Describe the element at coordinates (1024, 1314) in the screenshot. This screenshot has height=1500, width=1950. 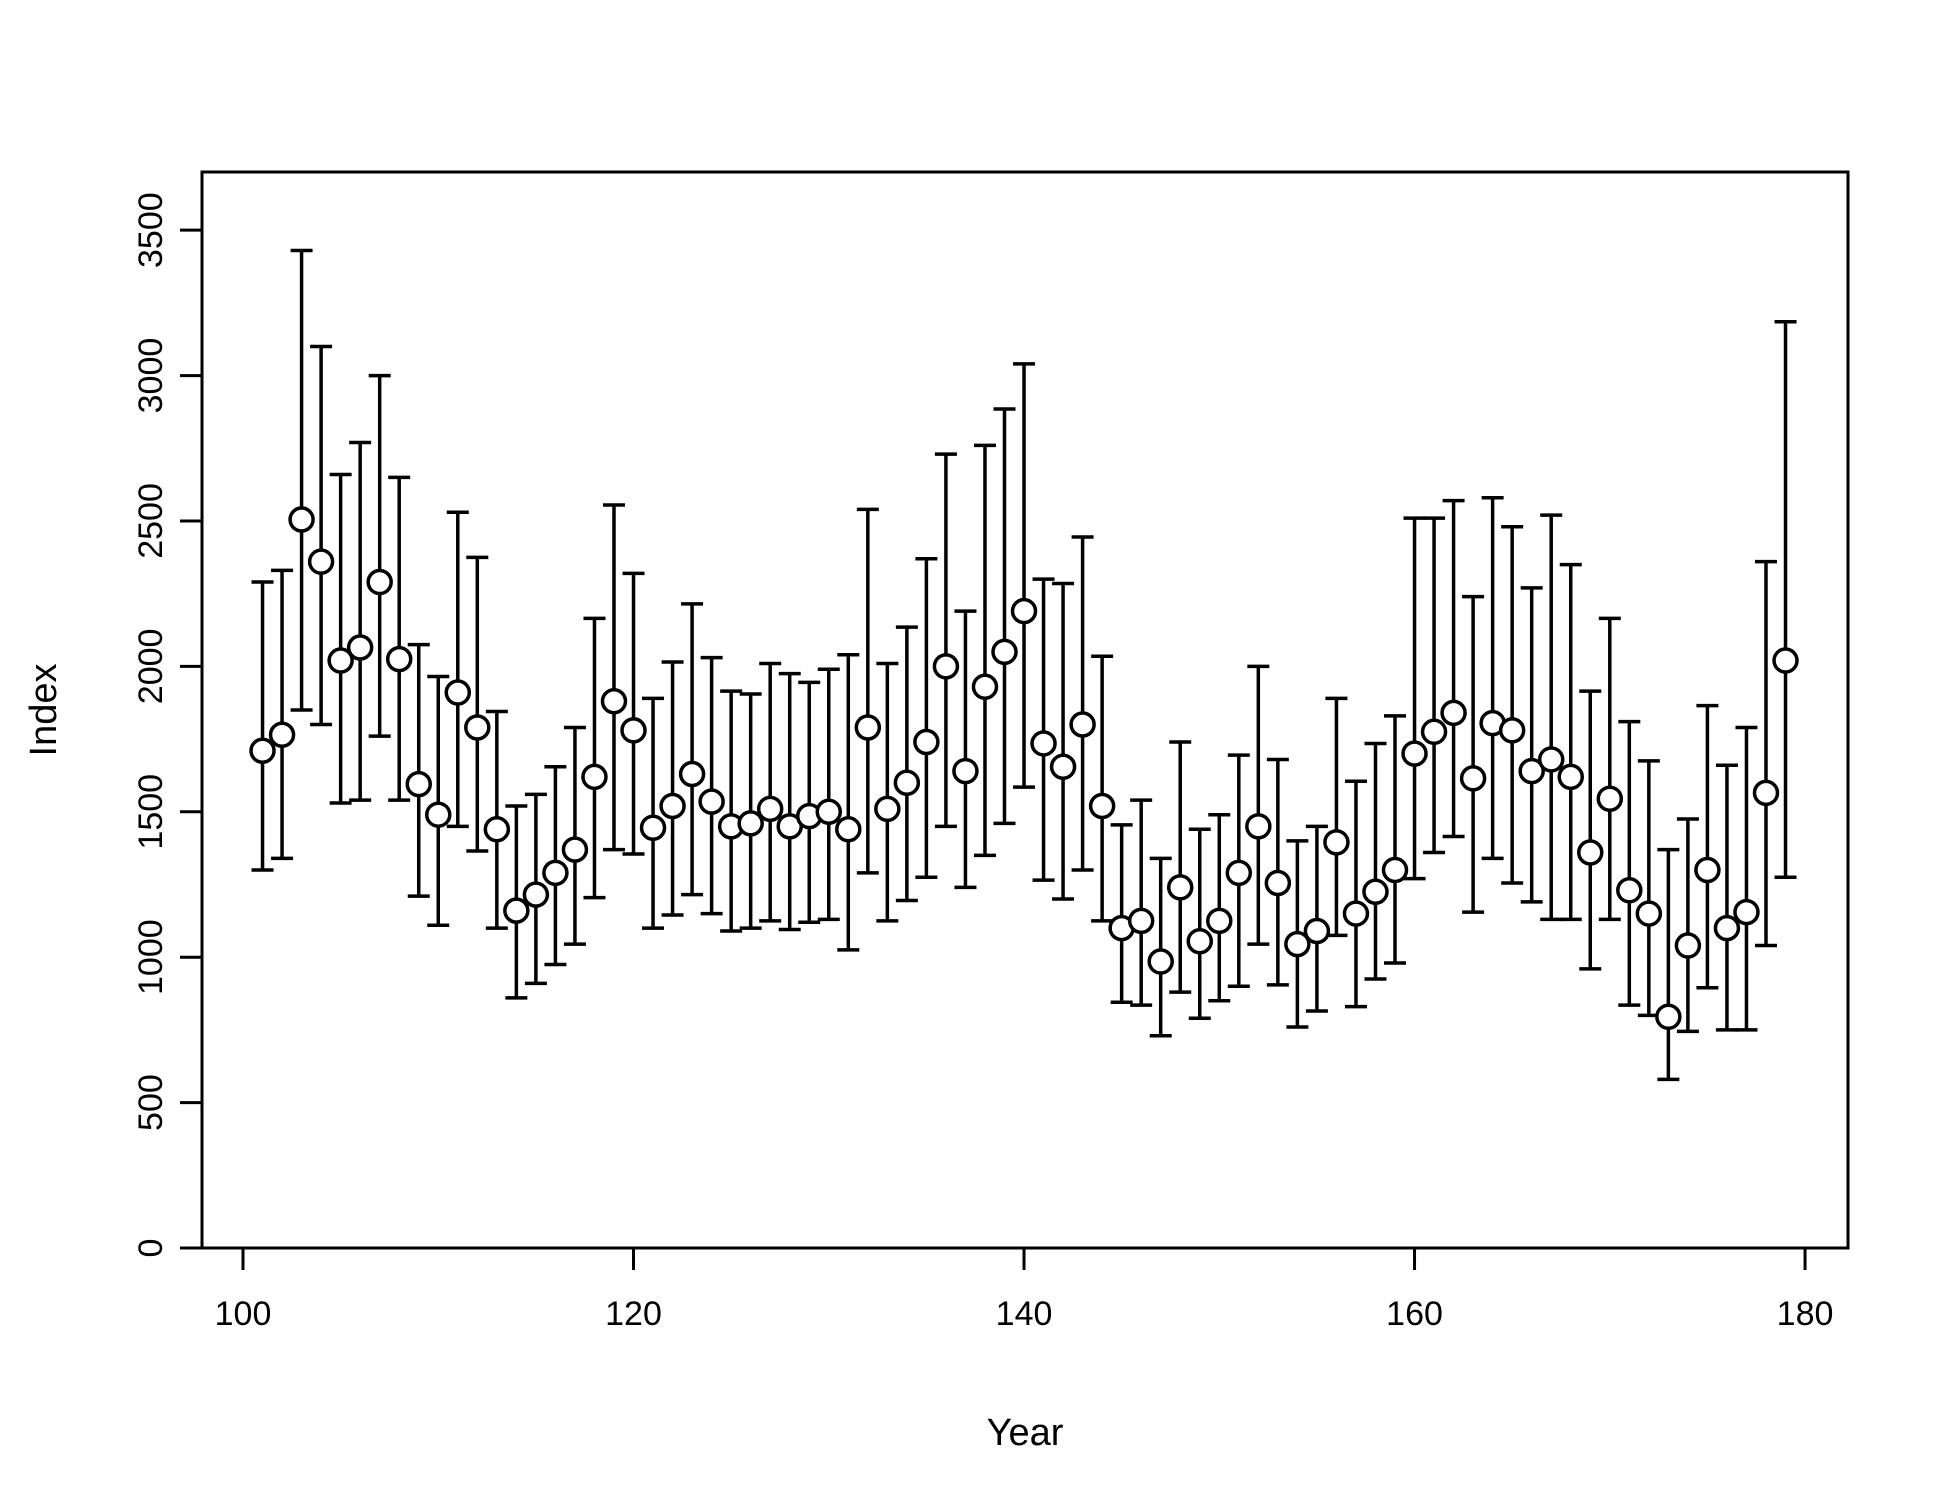
I see `x-tick-label: 140` at that location.